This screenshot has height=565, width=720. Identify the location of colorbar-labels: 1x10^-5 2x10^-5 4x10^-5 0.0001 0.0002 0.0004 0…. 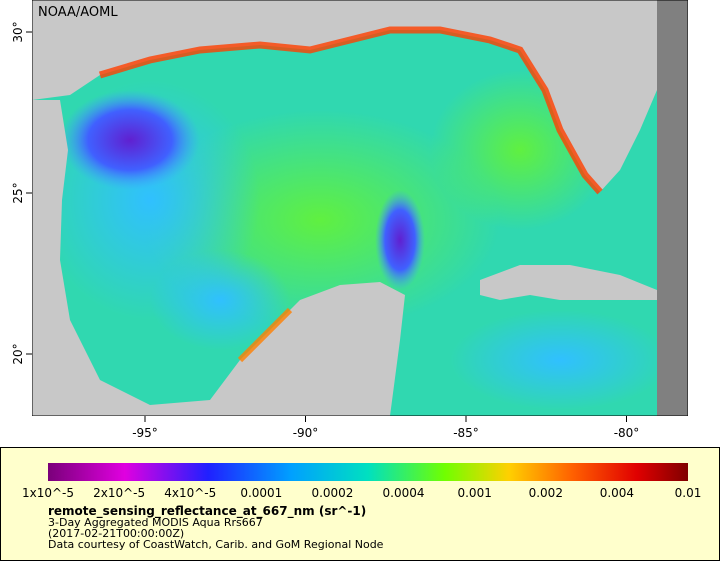
(361, 493).